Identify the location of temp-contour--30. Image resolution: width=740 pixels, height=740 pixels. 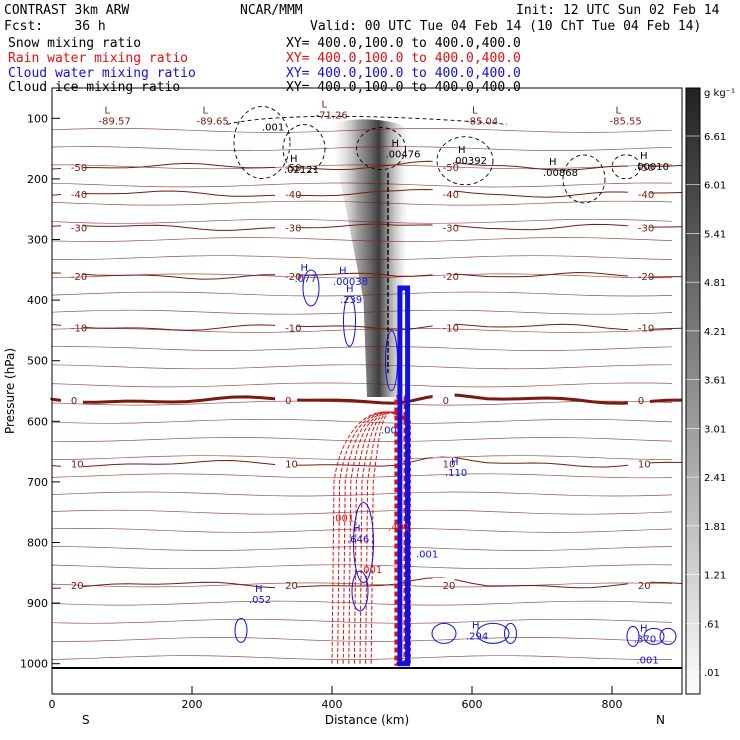
(367, 227).